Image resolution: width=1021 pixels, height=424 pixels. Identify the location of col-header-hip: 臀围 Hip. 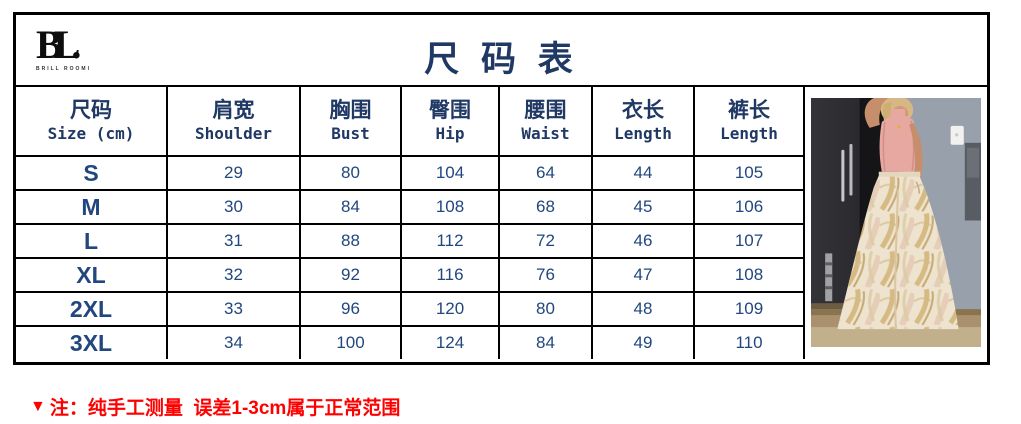
(449, 121).